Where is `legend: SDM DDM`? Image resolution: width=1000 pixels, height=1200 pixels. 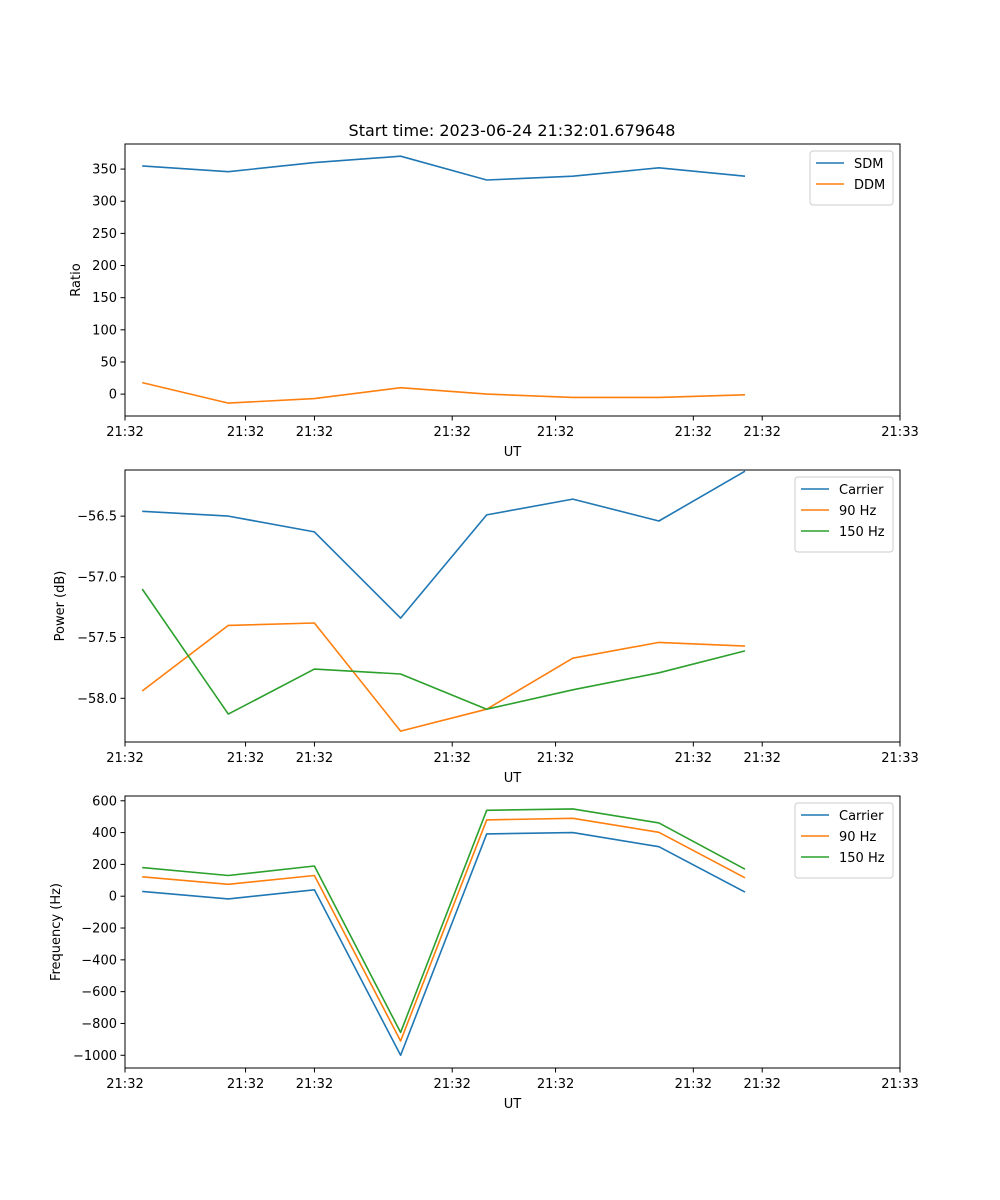
legend: SDM DDM is located at coordinates (851, 178).